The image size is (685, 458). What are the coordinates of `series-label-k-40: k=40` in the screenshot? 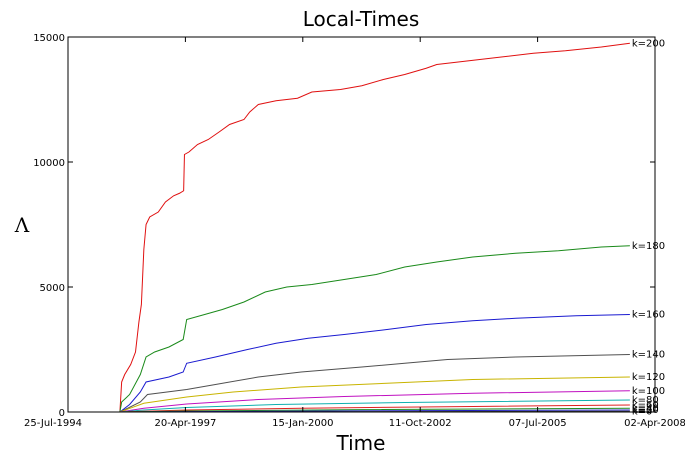 It's located at (645, 408).